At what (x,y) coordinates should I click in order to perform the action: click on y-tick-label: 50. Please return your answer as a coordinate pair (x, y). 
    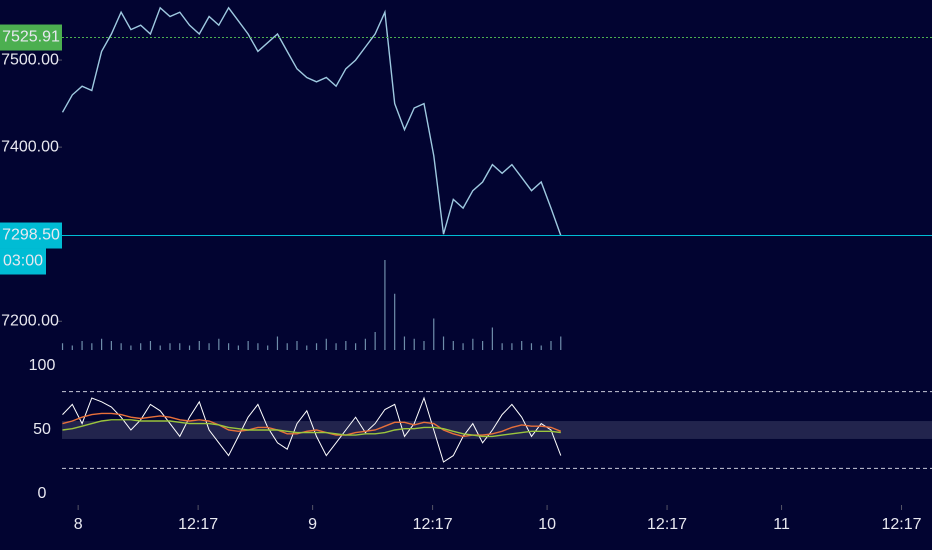
    Looking at the image, I should click on (42, 429).